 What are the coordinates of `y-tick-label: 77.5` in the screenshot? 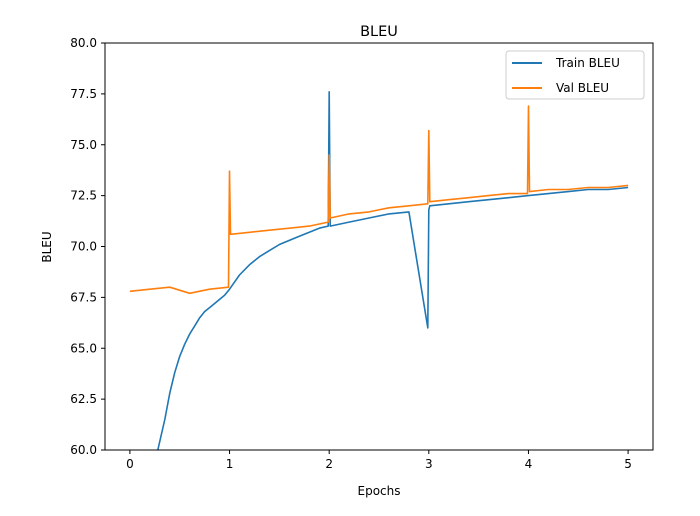 It's located at (83, 94).